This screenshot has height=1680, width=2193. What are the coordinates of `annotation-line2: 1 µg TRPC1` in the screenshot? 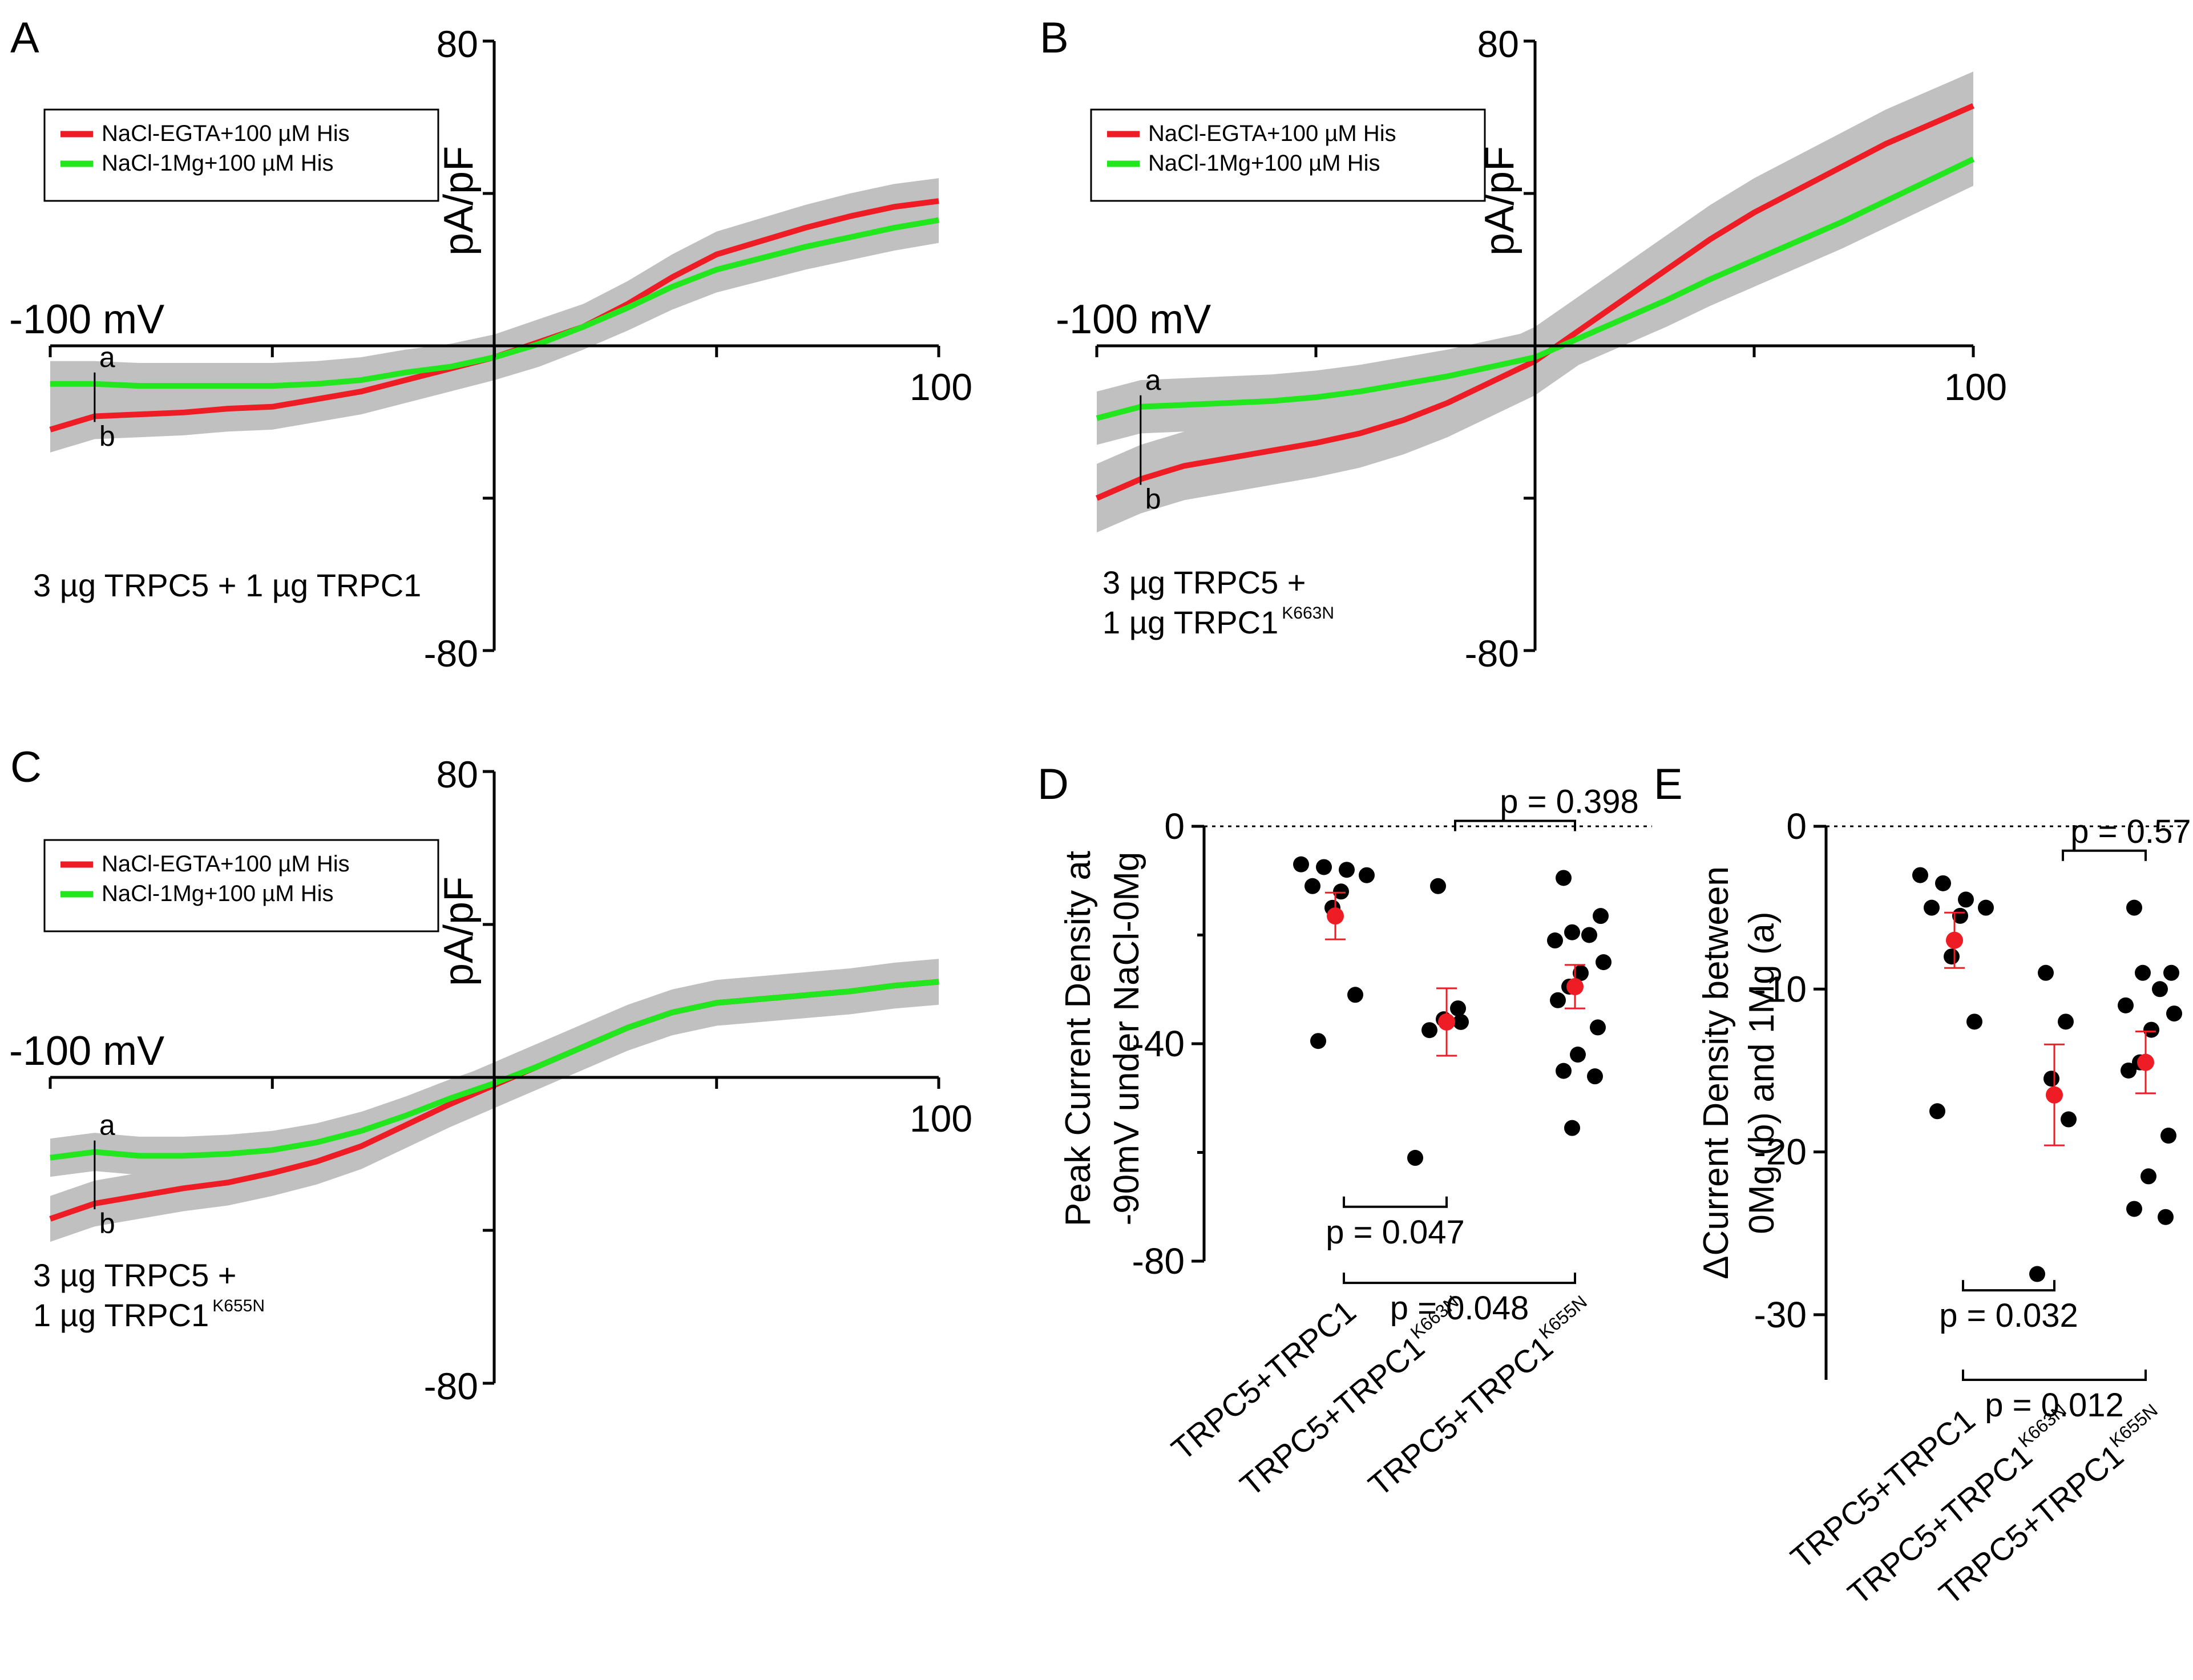 It's located at (1190, 622).